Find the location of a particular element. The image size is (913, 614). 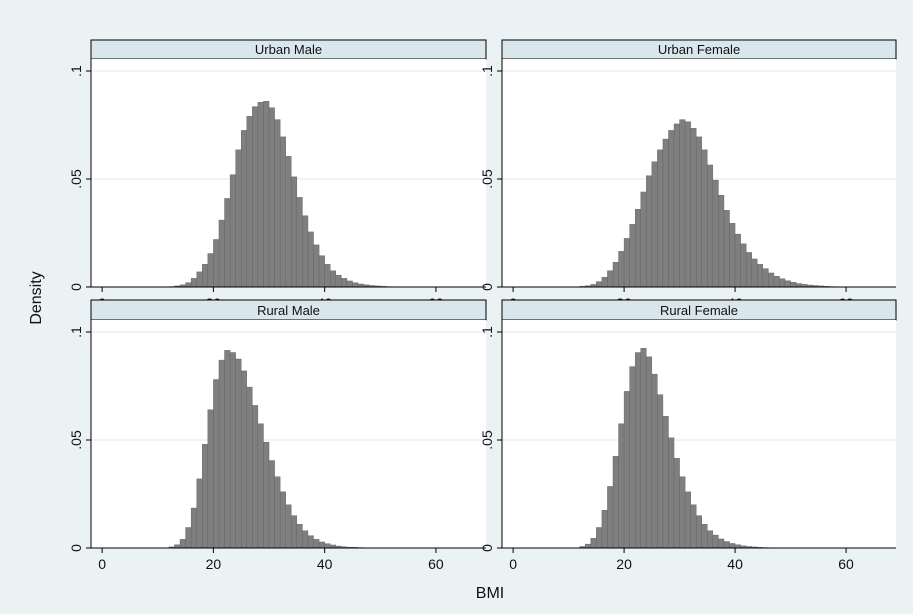

x-axis-title: BMI is located at coordinates (490, 593).